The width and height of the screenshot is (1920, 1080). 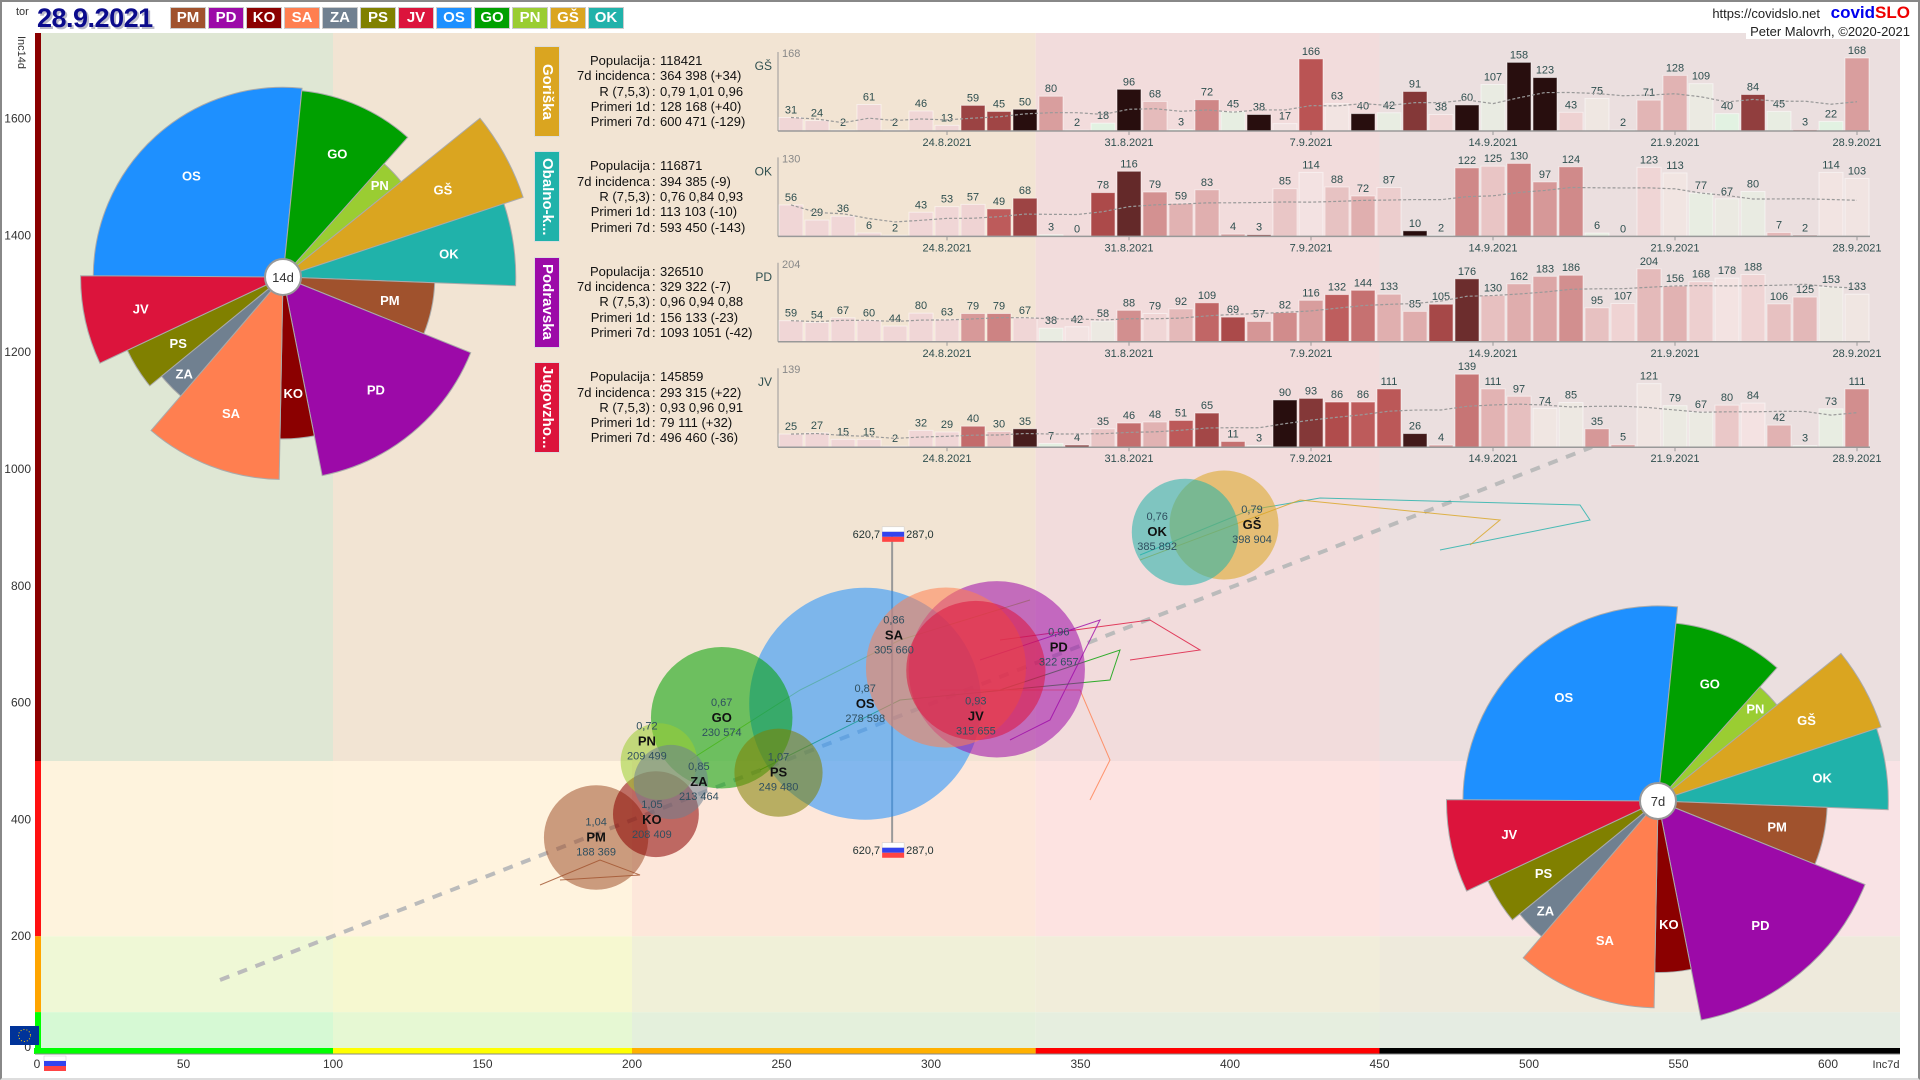 I want to click on bubble-code-label: OK, so click(x=1157, y=531).